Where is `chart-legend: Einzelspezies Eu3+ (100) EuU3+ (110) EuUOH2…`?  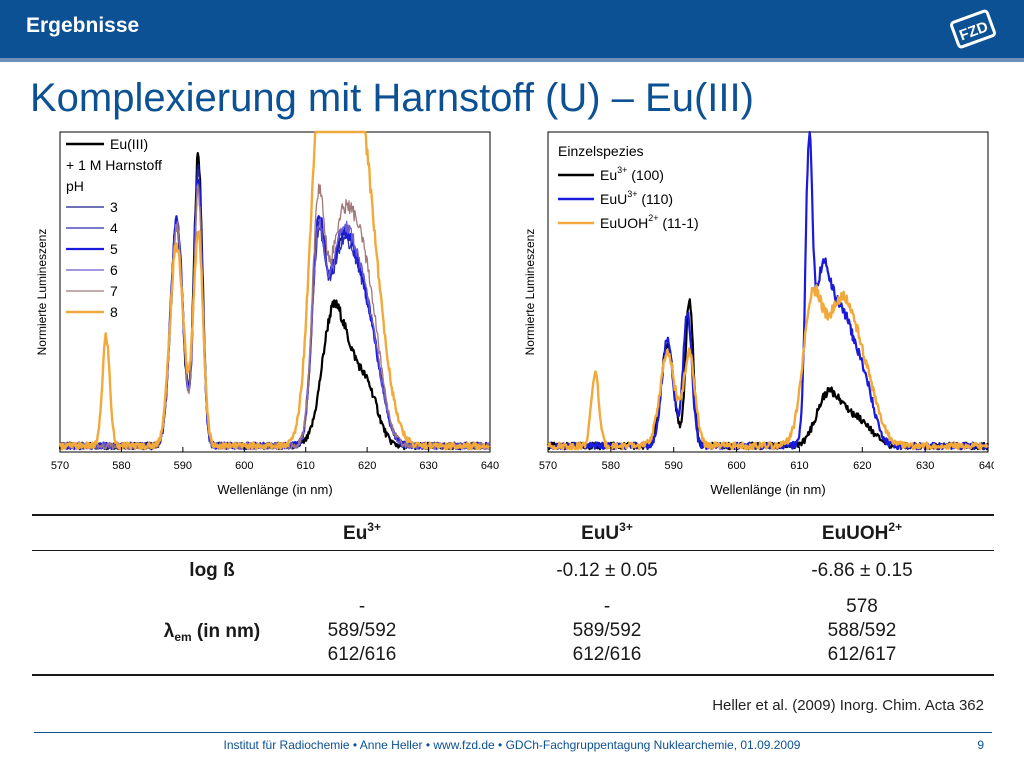
chart-legend: Einzelspezies Eu3+ (100) EuU3+ (110) EuUOH2… is located at coordinates (628, 187).